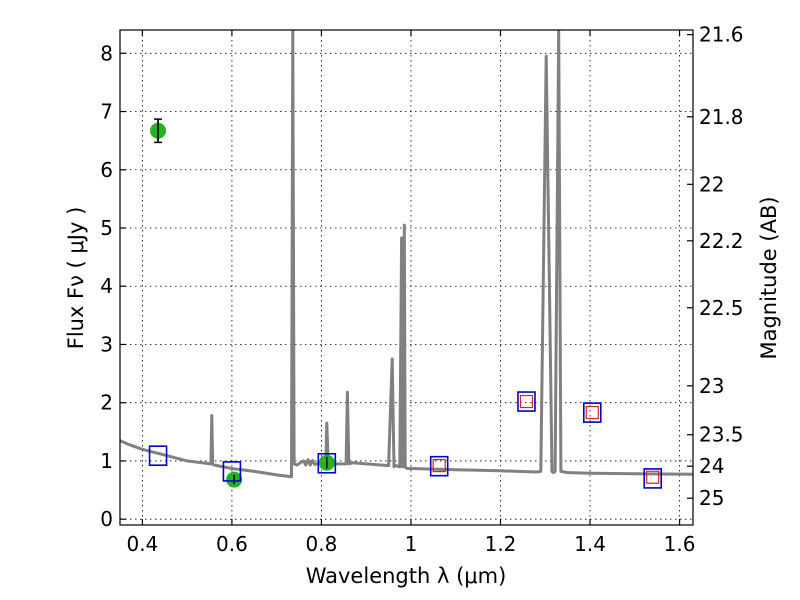  I want to click on mag-tick-label: 23, so click(711, 386).